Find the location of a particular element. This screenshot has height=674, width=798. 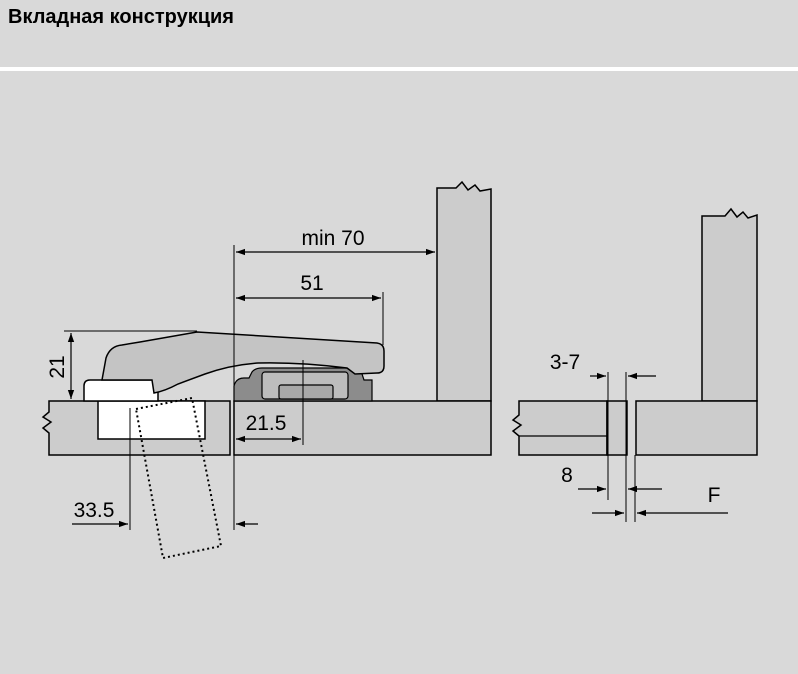

f-label: F is located at coordinates (714, 495).